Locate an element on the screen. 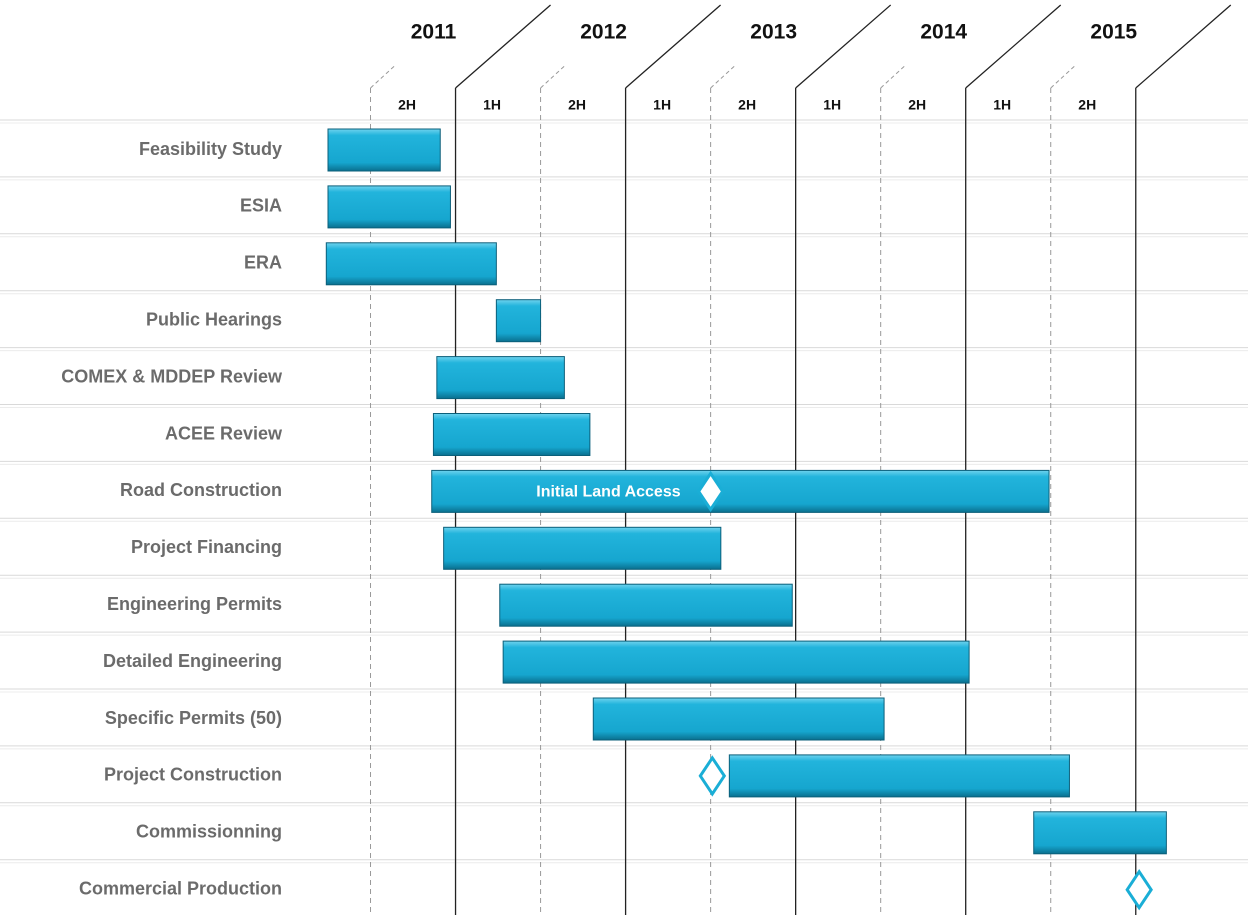  task-label: Project Construction is located at coordinates (193, 775).